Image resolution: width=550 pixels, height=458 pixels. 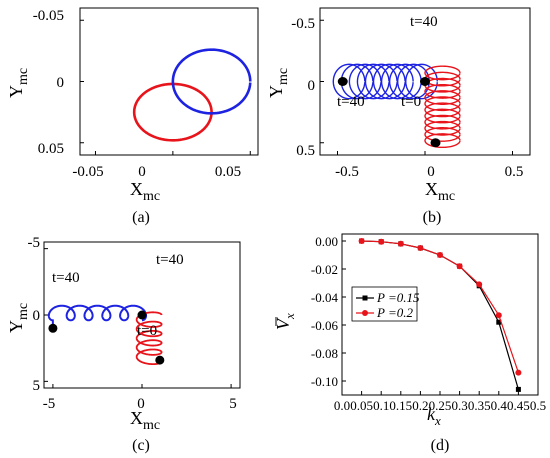 I want to click on panel-b-annot-2: t=40, so click(x=351, y=102).